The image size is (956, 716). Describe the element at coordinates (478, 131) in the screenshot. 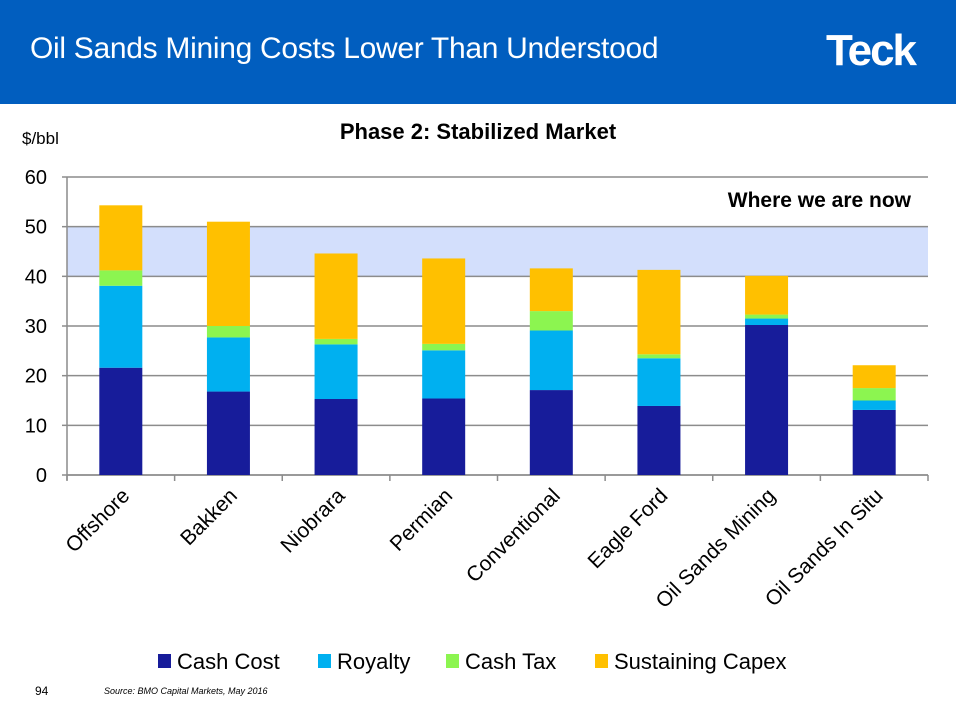

I see `chart-title: Phase 2: Stabilized Market` at that location.